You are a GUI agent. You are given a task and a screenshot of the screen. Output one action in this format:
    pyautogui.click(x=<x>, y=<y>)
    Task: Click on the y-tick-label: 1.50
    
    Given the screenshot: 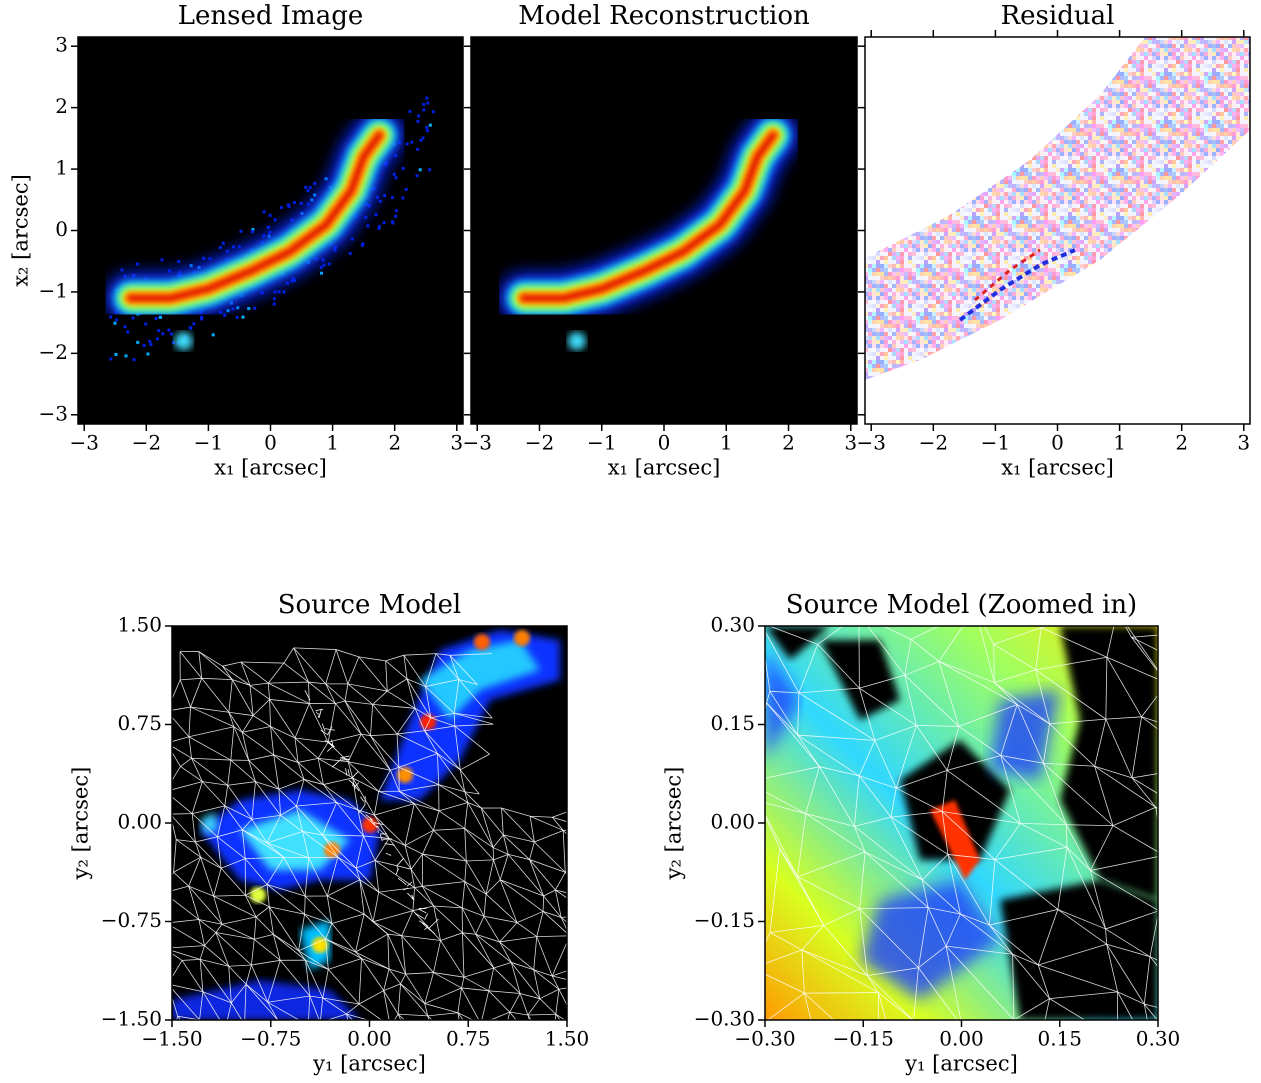 What is the action you would take?
    pyautogui.click(x=139, y=625)
    